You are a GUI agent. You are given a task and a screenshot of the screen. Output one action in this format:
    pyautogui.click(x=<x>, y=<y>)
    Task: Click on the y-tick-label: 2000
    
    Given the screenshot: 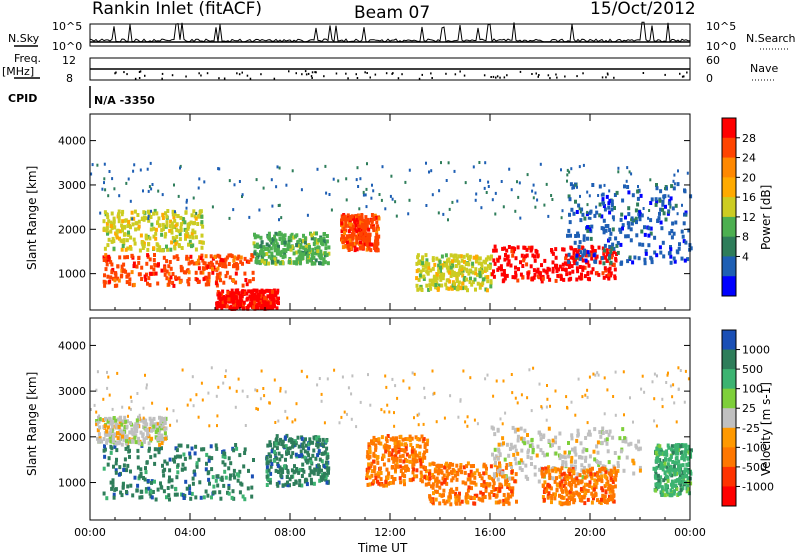 What is the action you would take?
    pyautogui.click(x=72, y=229)
    